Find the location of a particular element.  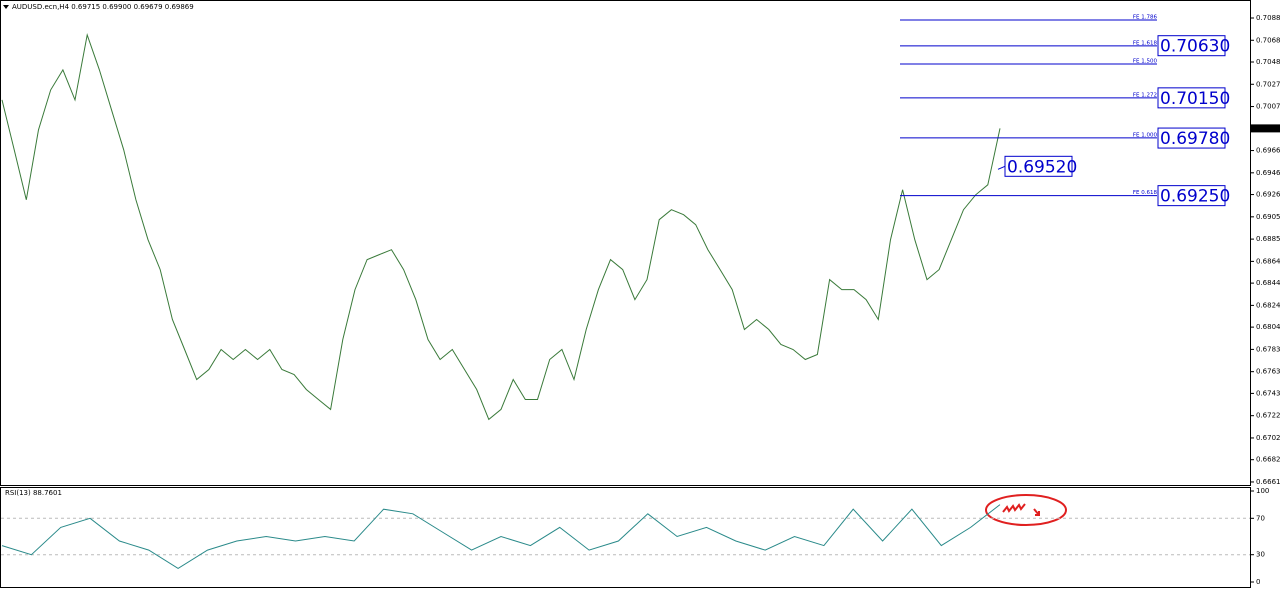

y-tick-label: 0.68445 is located at coordinates (1268, 283).